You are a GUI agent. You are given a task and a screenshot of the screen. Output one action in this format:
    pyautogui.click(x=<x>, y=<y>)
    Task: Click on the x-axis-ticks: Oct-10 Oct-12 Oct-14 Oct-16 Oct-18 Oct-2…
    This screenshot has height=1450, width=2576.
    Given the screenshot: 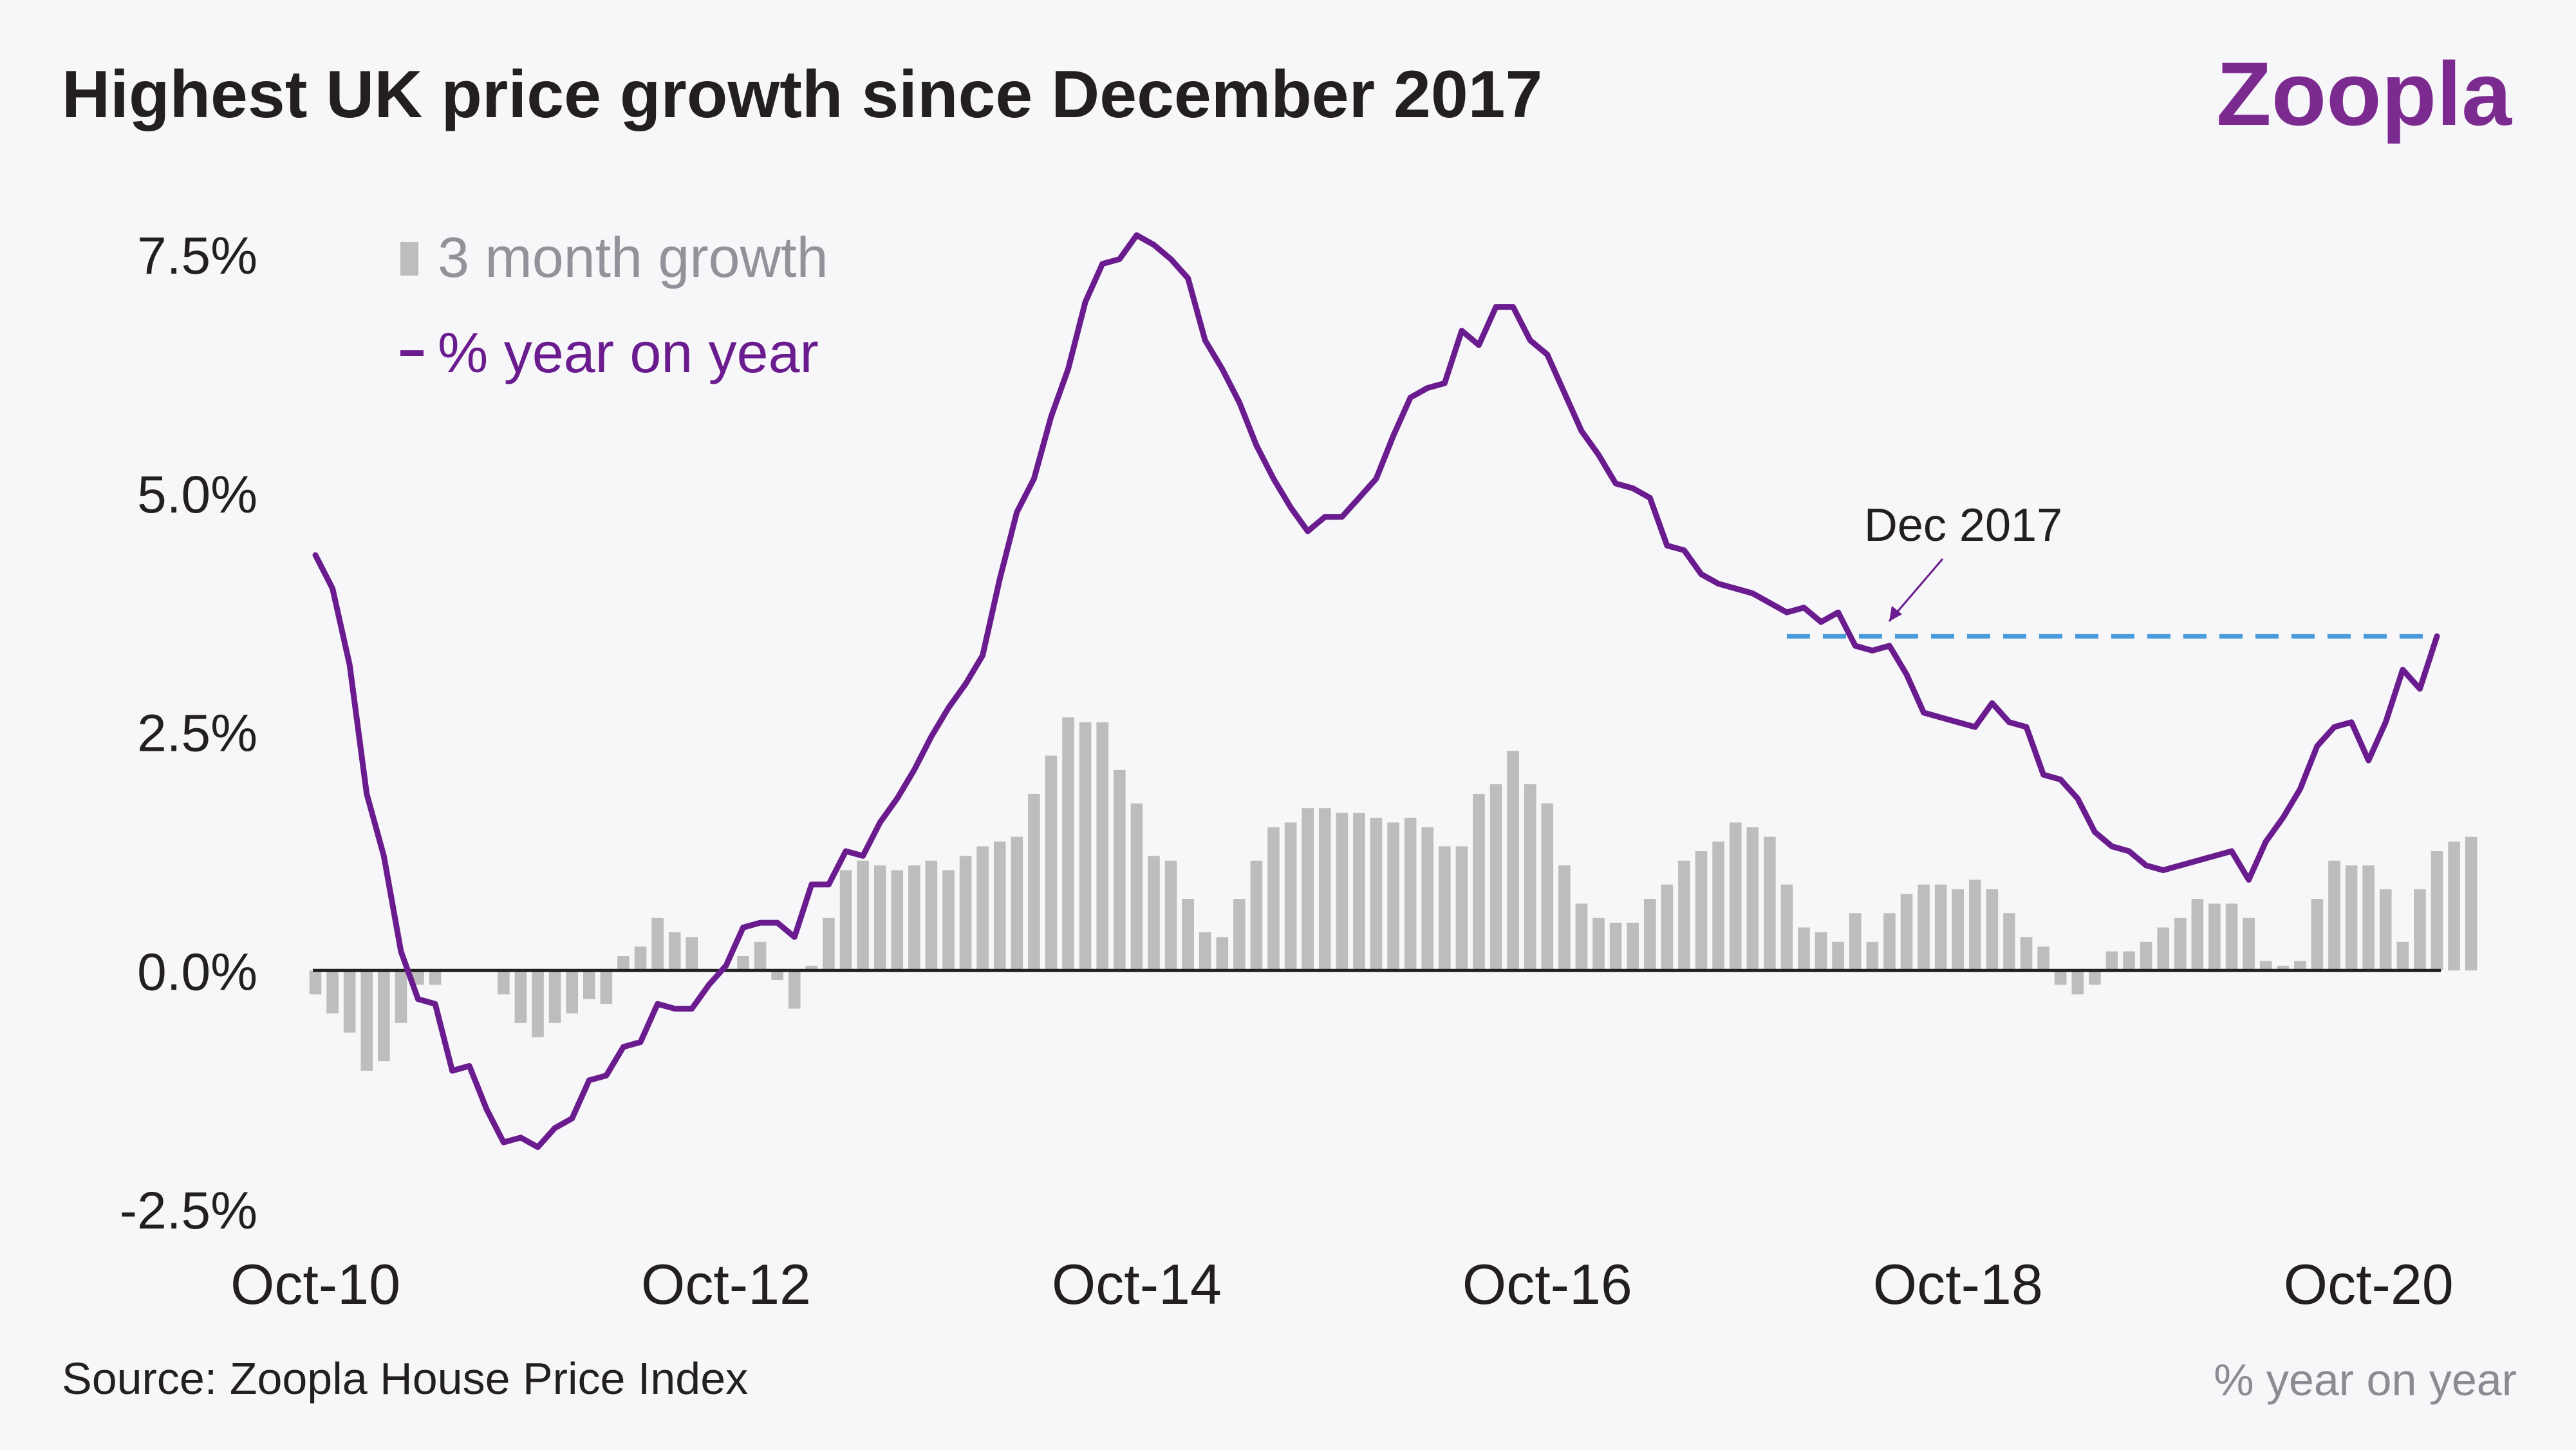 What is the action you would take?
    pyautogui.click(x=1342, y=1284)
    